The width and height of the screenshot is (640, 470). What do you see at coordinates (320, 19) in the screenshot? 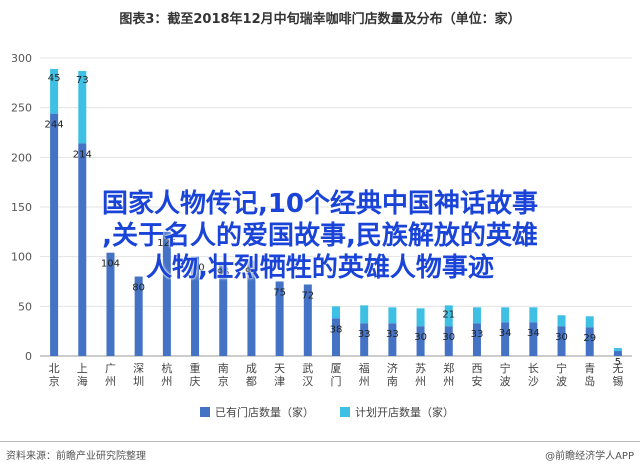
I see `chart-title: 图表3：截至2018年12月中旬瑞幸咖啡门店数量及分布（单位：家）` at bounding box center [320, 19].